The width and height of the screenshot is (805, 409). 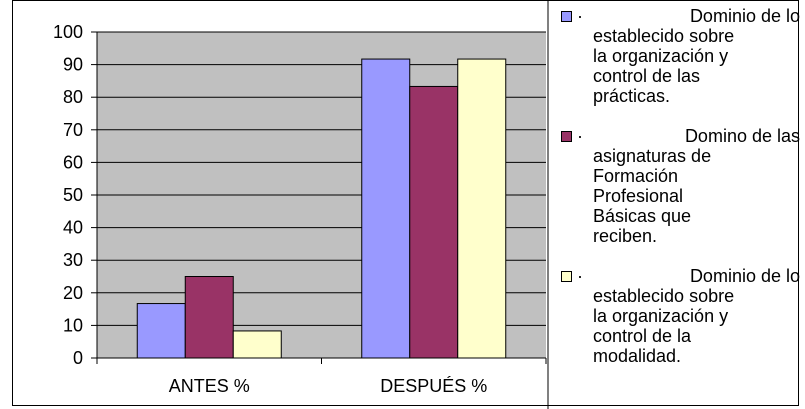 What do you see at coordinates (661, 56) in the screenshot?
I see `legend-line-1-3: la organización y` at bounding box center [661, 56].